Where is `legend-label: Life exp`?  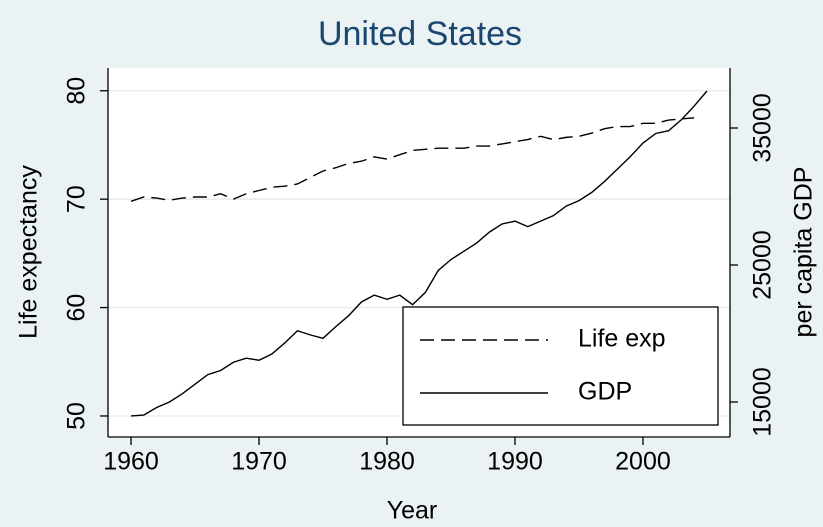
legend-label: Life exp is located at coordinates (622, 339).